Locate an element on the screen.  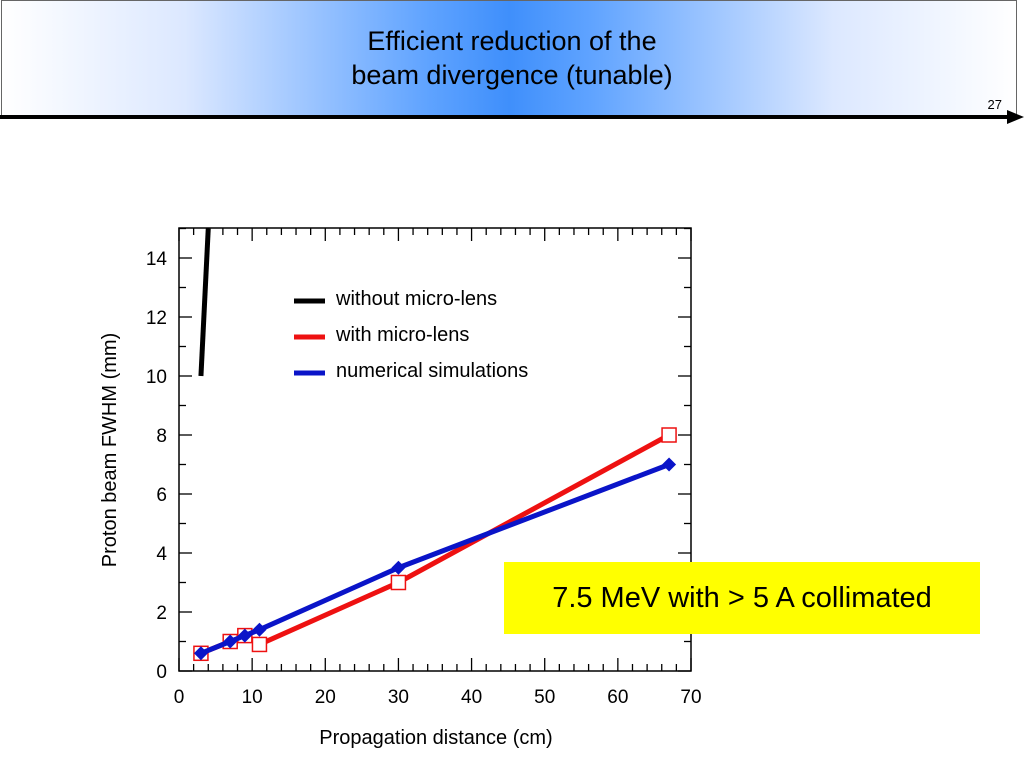
x-tick-label: 0 is located at coordinates (179, 697).